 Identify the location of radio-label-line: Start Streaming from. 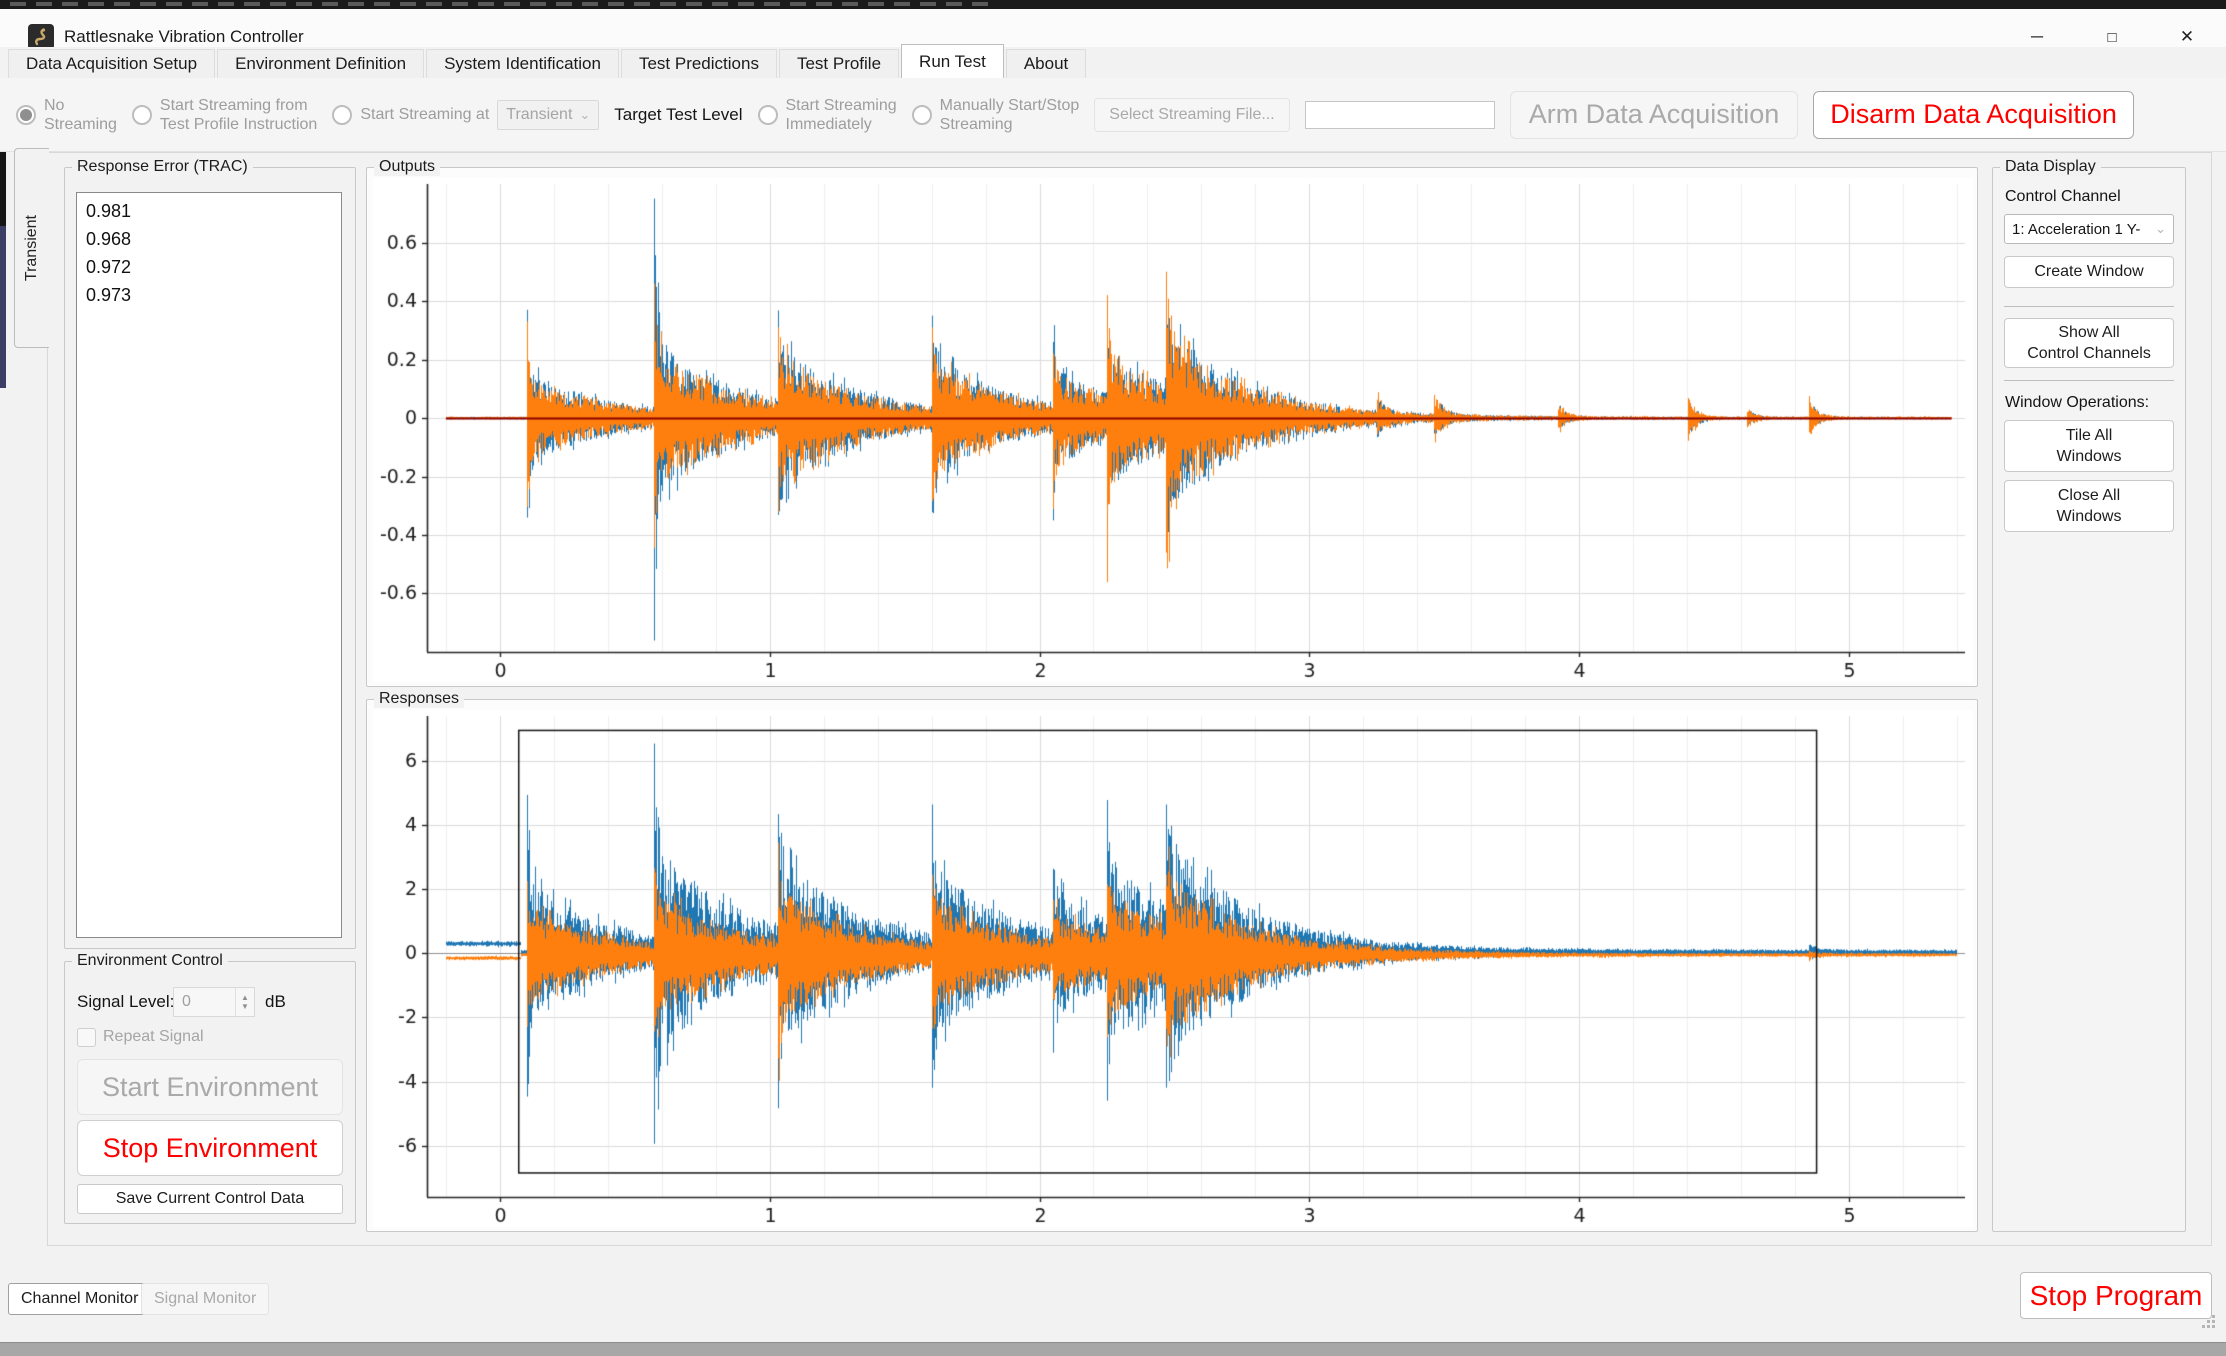
(233, 105).